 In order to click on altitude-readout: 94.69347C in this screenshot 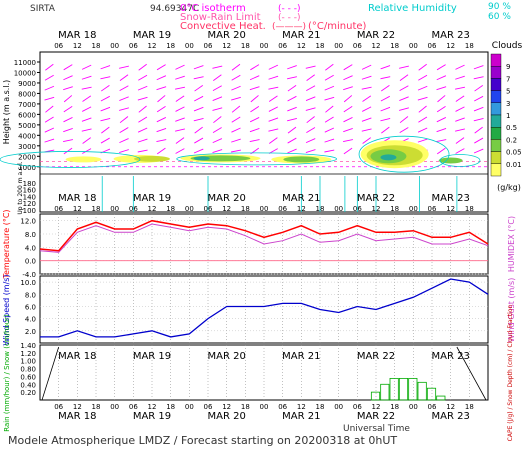, I will do `click(174, 9)`.